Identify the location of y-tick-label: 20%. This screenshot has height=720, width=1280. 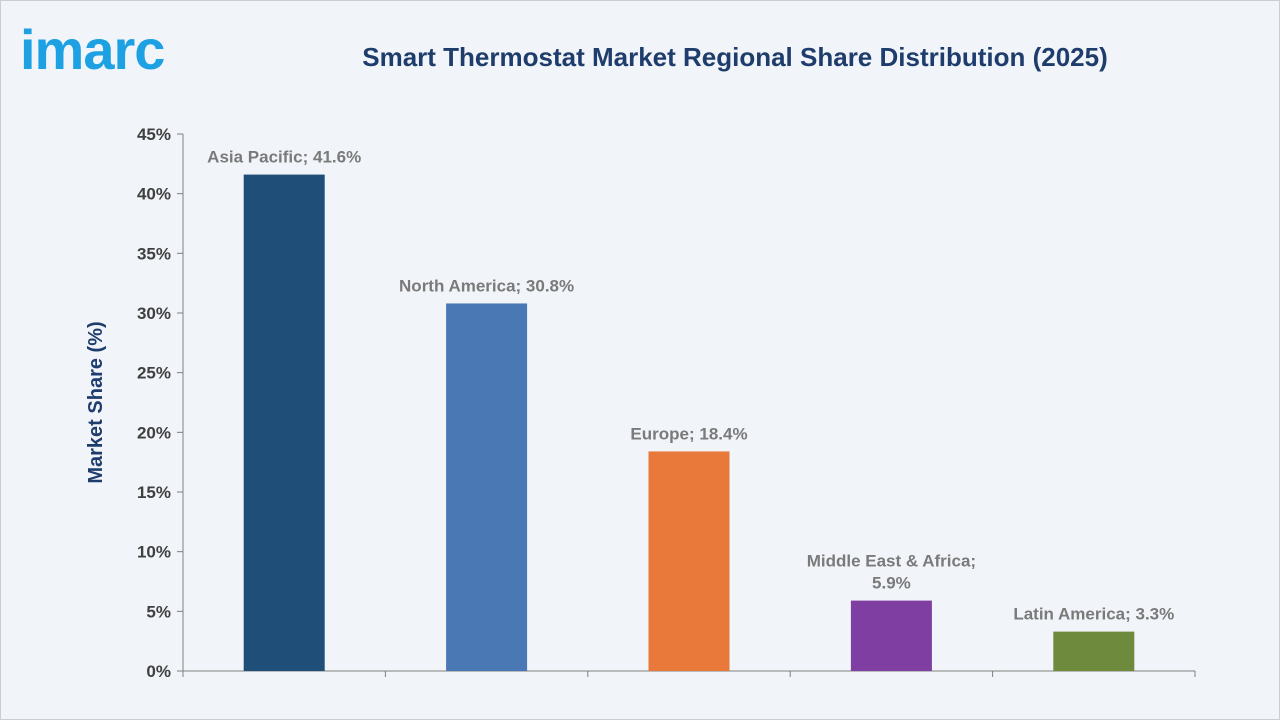
(154, 432).